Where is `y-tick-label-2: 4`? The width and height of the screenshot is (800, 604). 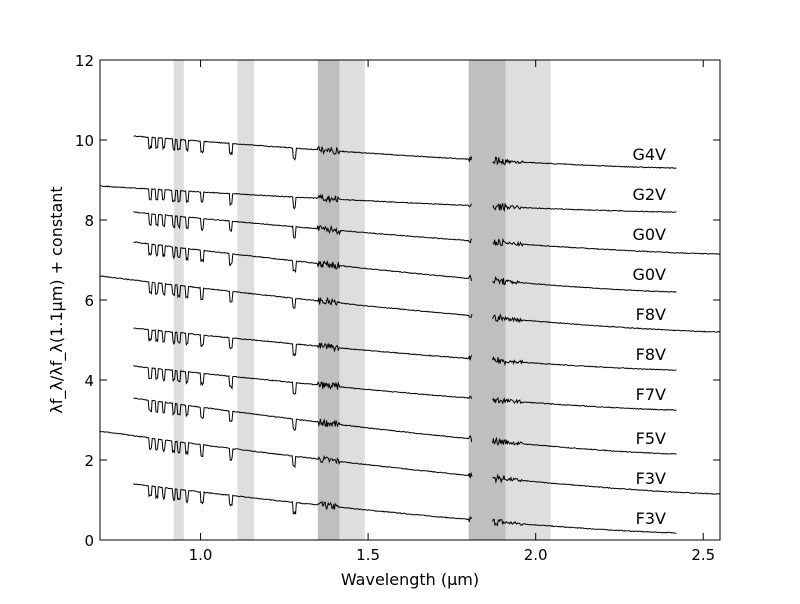 y-tick-label-2: 4 is located at coordinates (89, 381).